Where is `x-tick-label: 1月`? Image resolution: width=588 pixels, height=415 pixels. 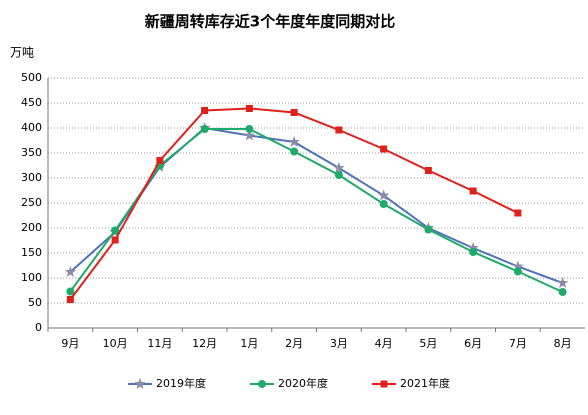
x-tick-label: 1月 is located at coordinates (249, 343).